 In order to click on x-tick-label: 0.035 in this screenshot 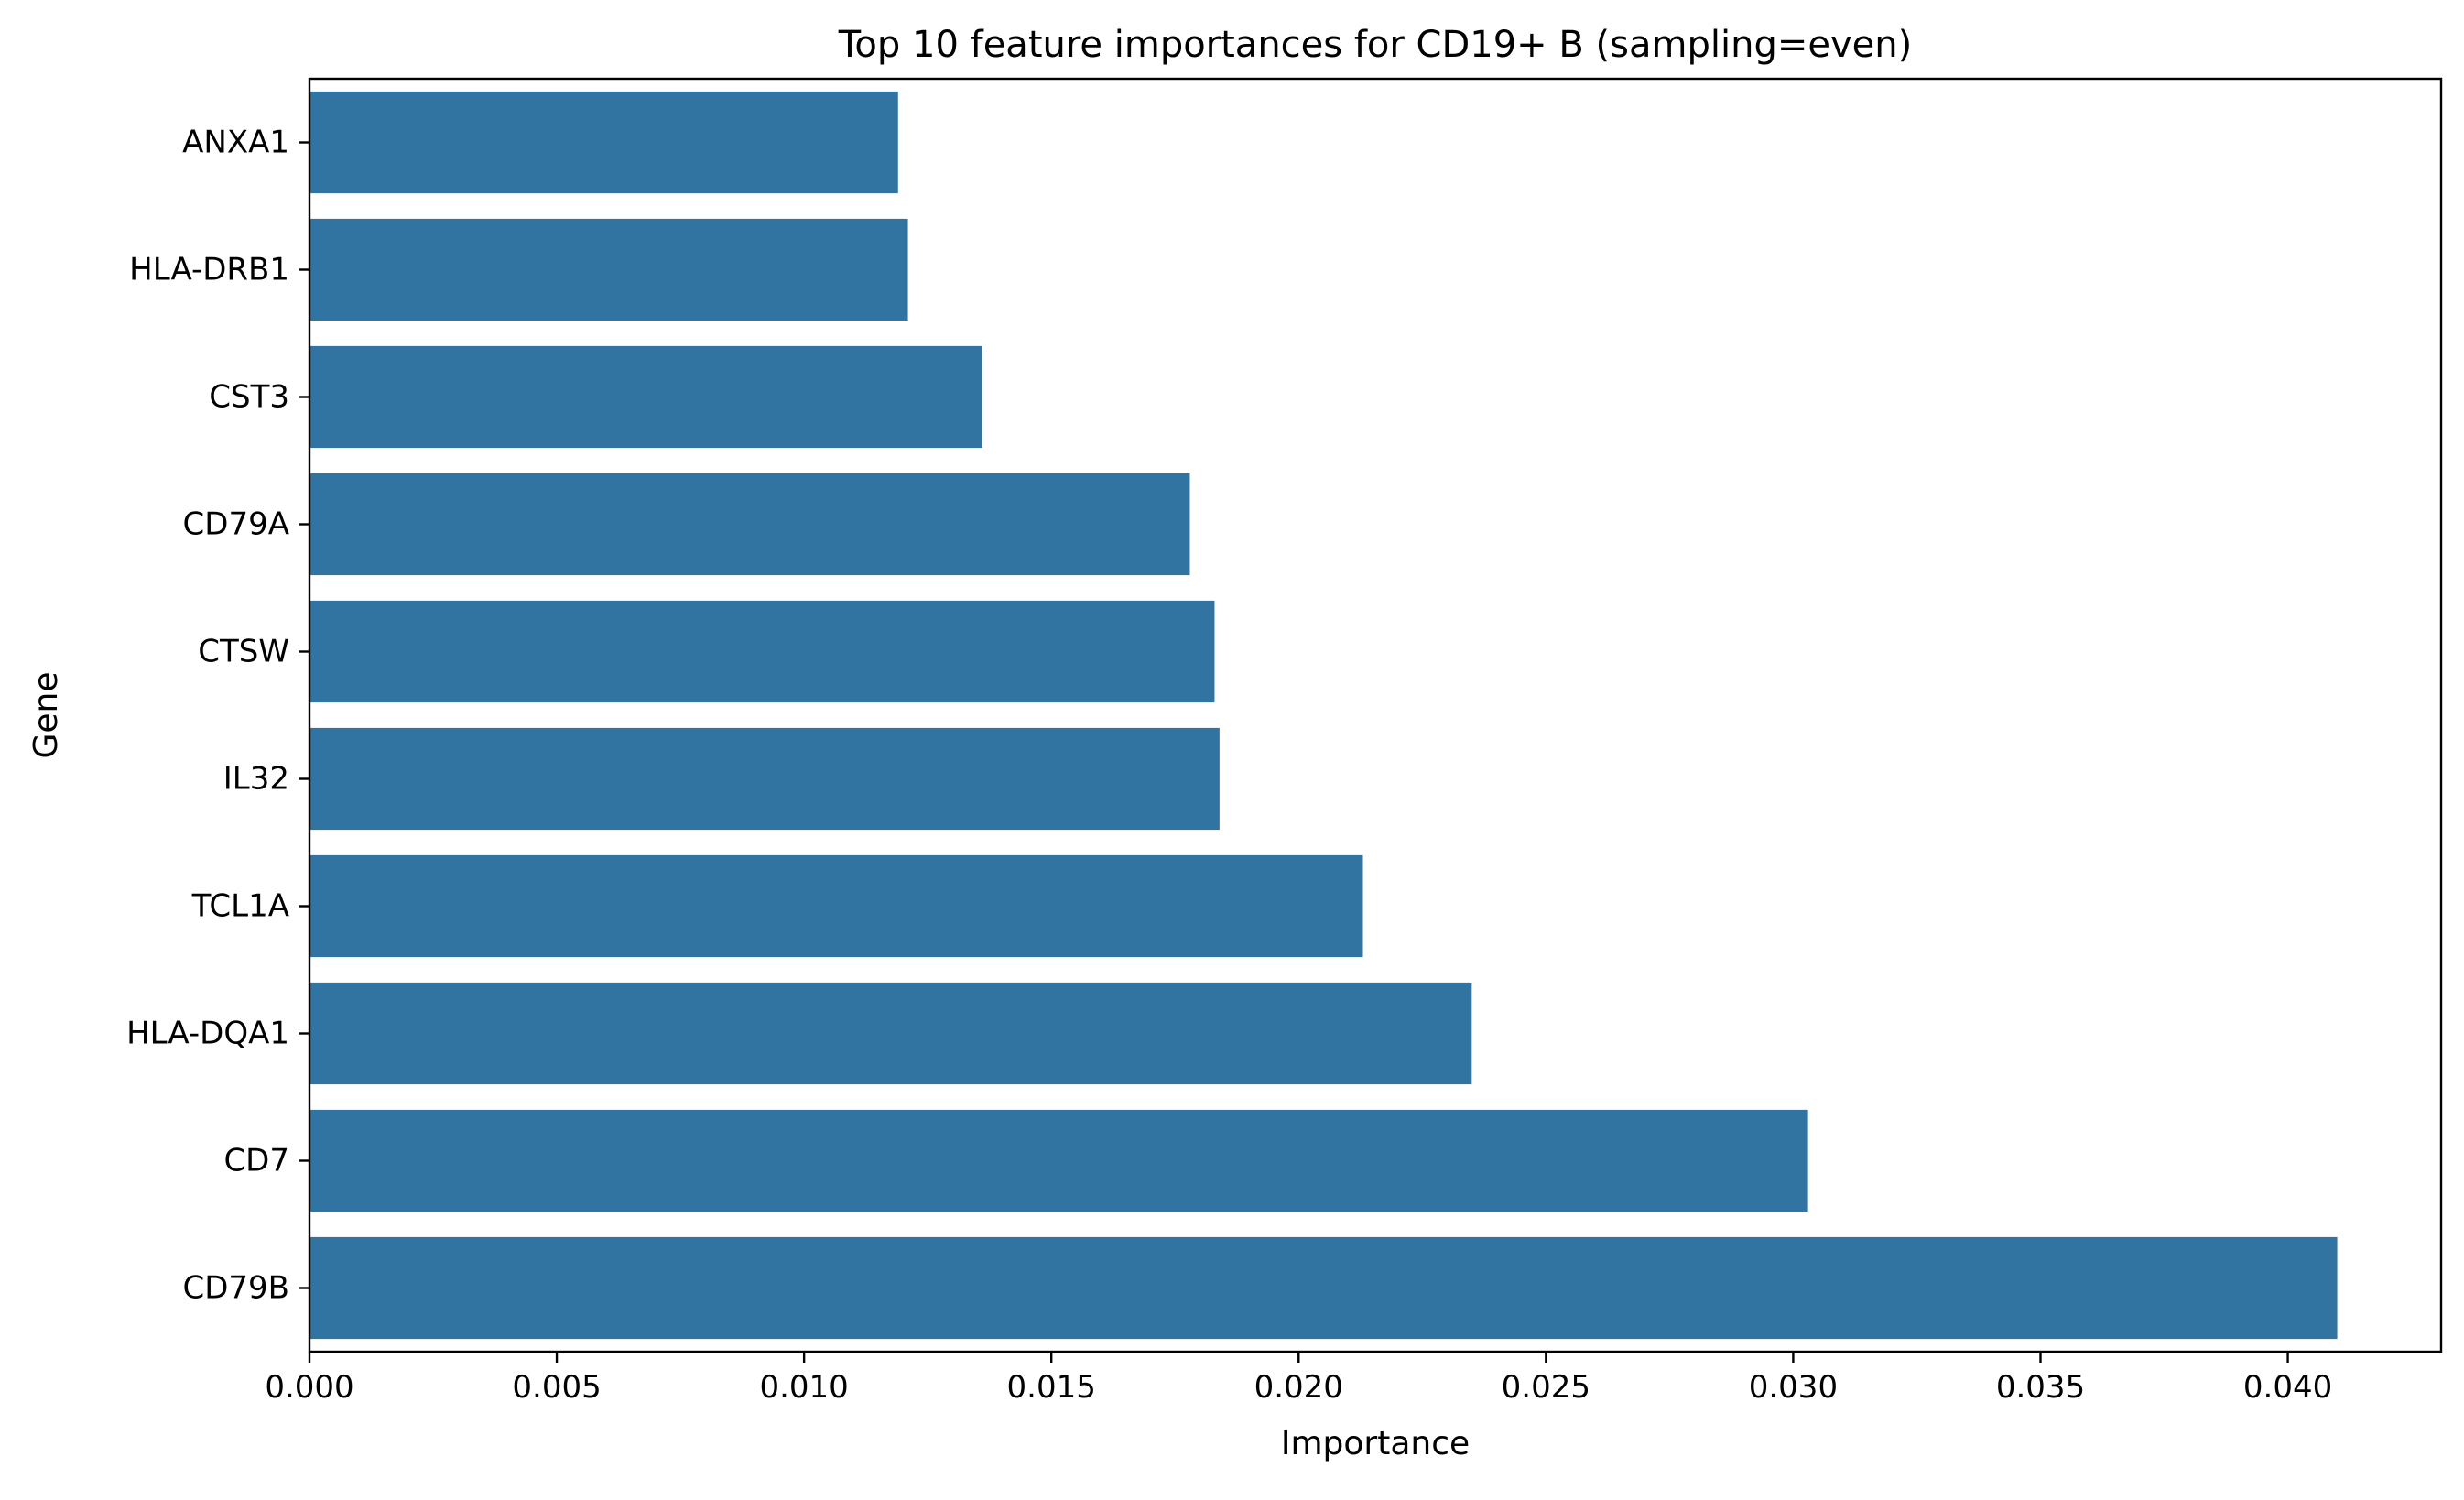, I will do `click(2040, 1387)`.